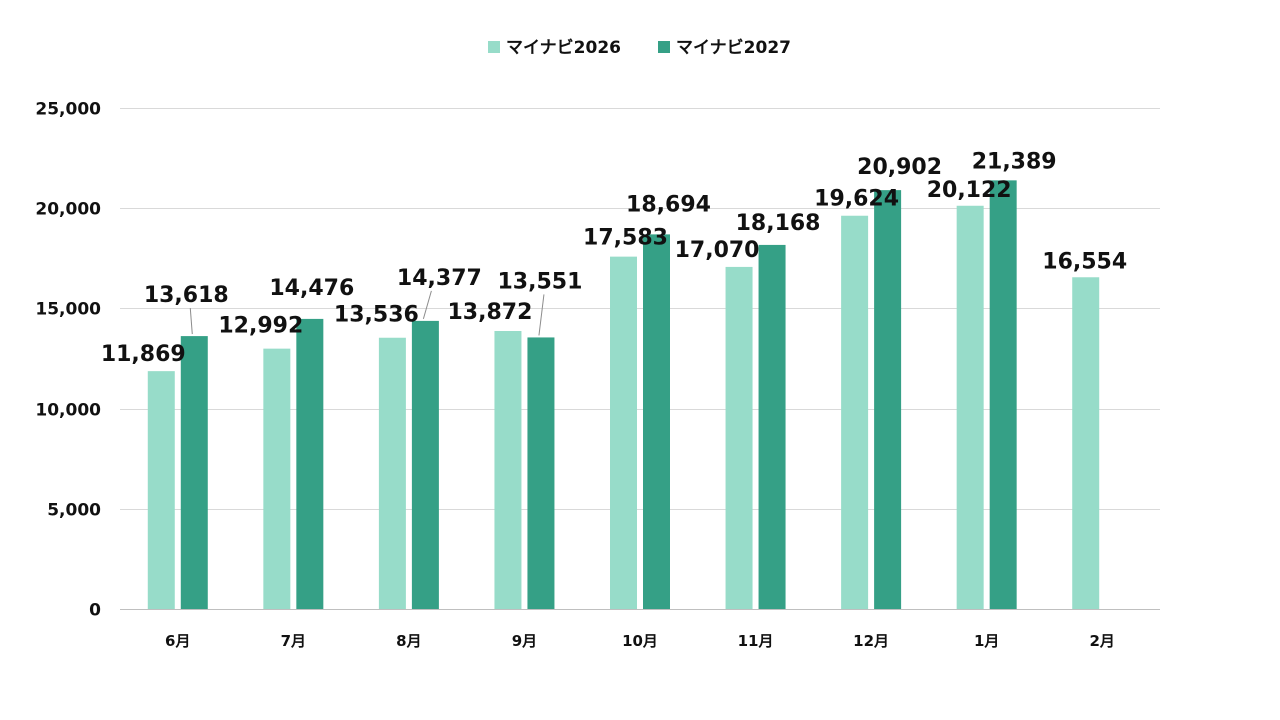 This screenshot has height=720, width=1280. I want to click on data-label: 16,554, so click(1084, 261).